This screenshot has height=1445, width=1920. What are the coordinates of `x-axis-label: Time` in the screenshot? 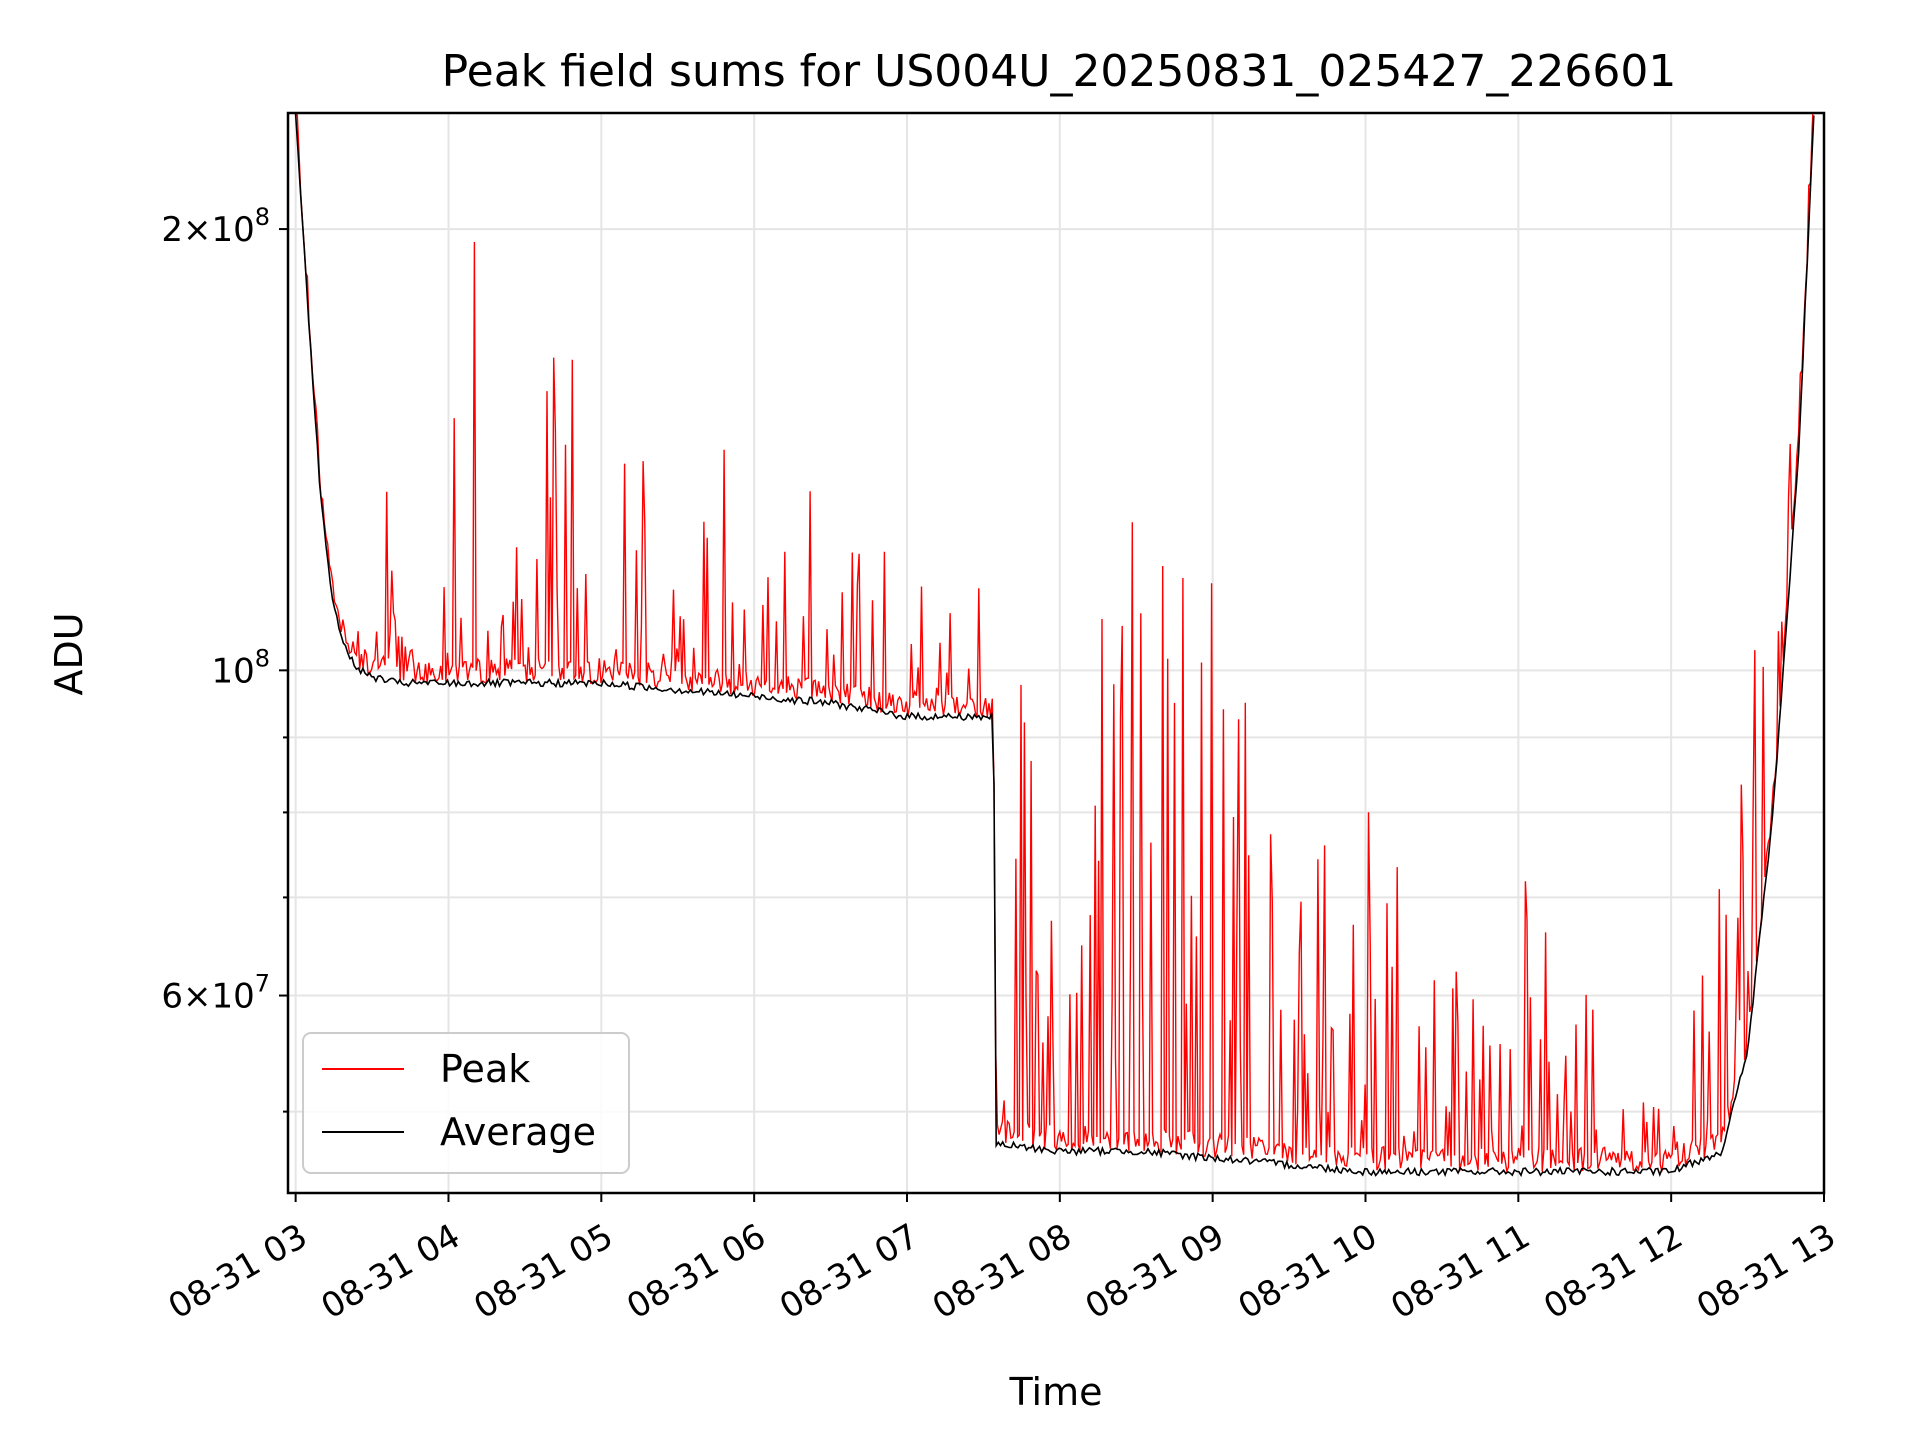 It's located at (1056, 1392).